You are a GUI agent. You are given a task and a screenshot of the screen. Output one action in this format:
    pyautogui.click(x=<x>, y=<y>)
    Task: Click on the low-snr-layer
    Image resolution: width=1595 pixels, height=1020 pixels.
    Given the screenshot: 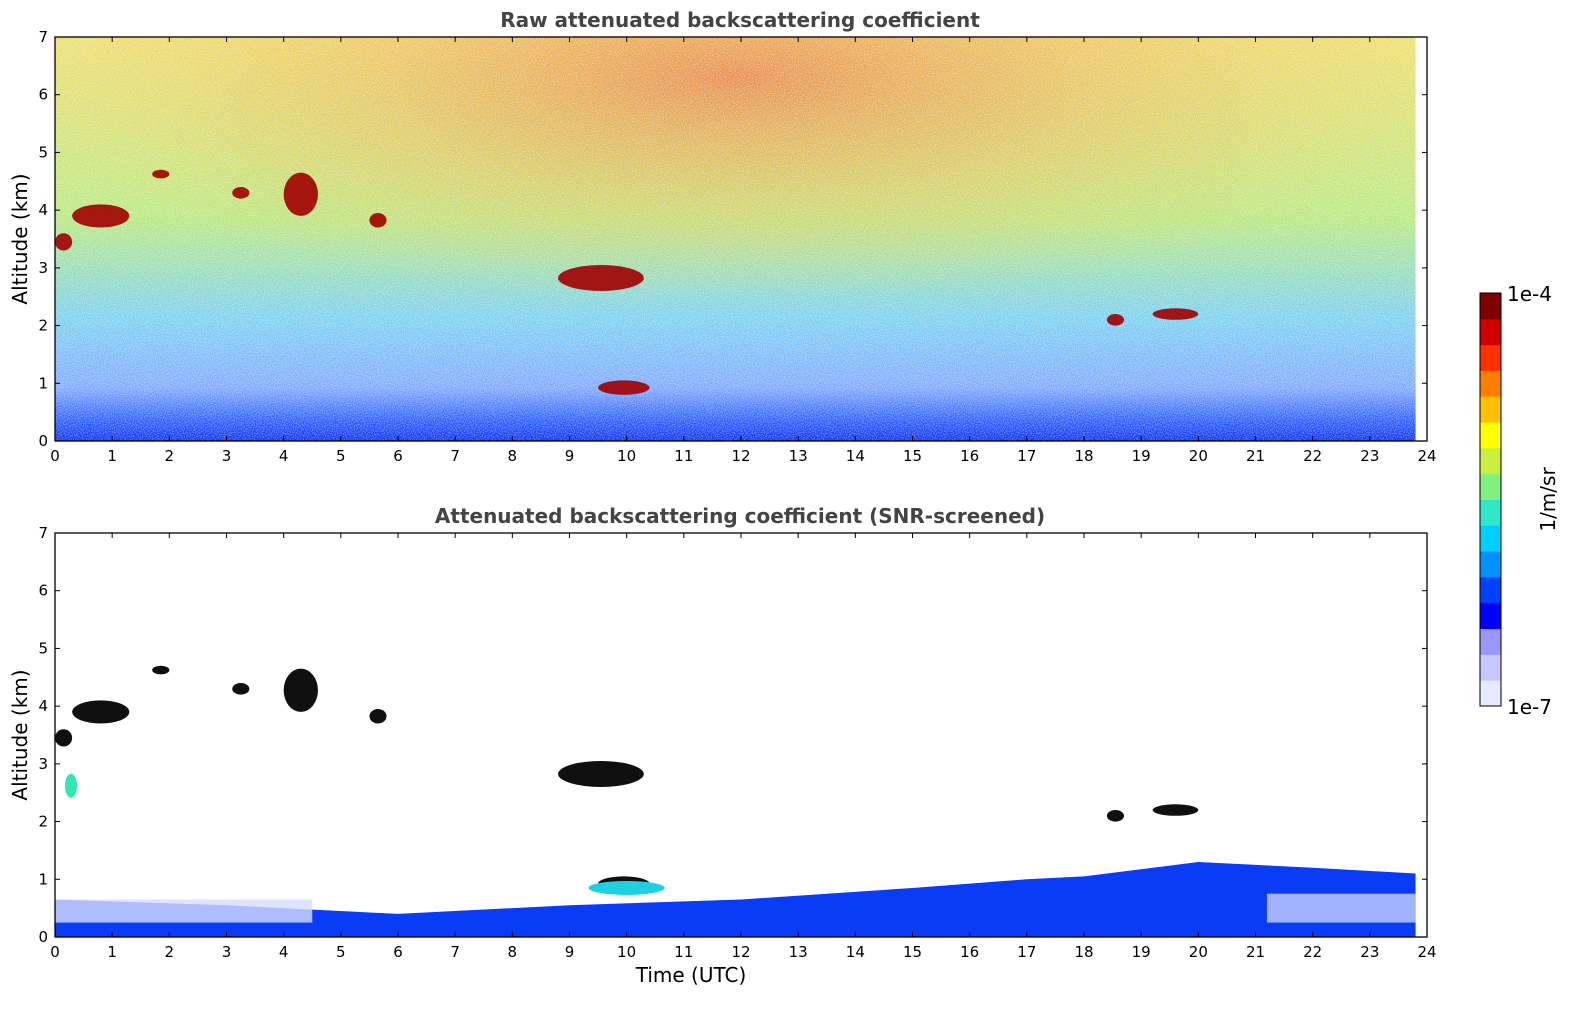 What is the action you would take?
    pyautogui.click(x=184, y=911)
    